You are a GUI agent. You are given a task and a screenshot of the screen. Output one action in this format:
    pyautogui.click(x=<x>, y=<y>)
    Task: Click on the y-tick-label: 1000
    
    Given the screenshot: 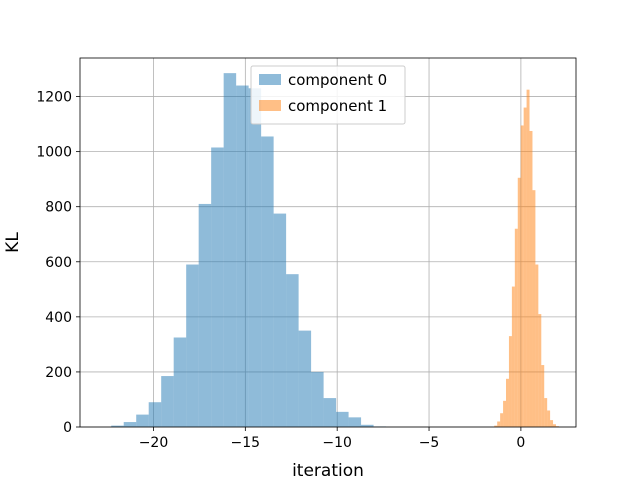 What is the action you would take?
    pyautogui.click(x=54, y=153)
    